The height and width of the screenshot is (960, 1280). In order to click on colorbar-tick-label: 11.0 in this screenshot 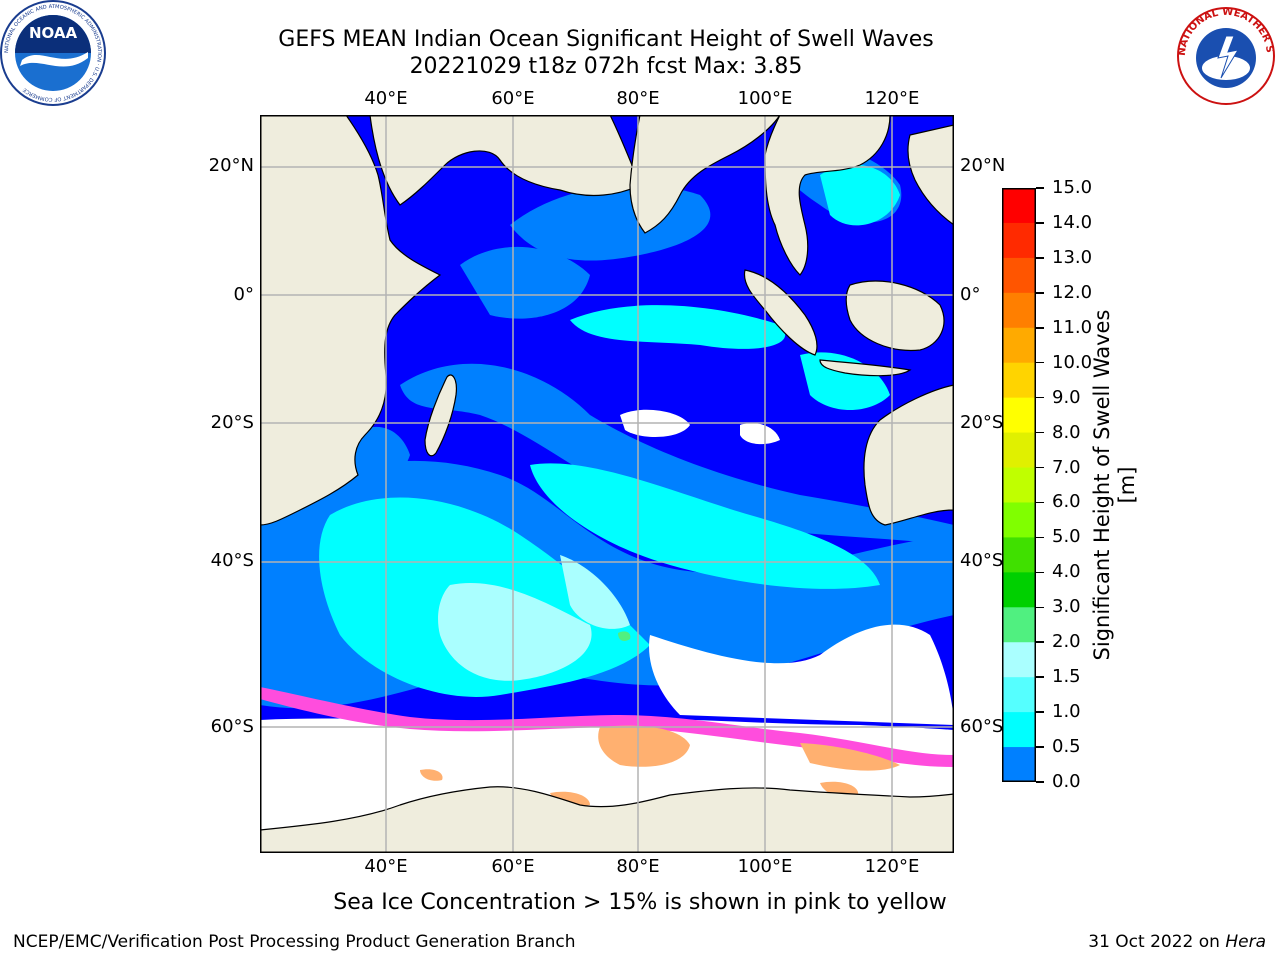, I will do `click(1072, 327)`.